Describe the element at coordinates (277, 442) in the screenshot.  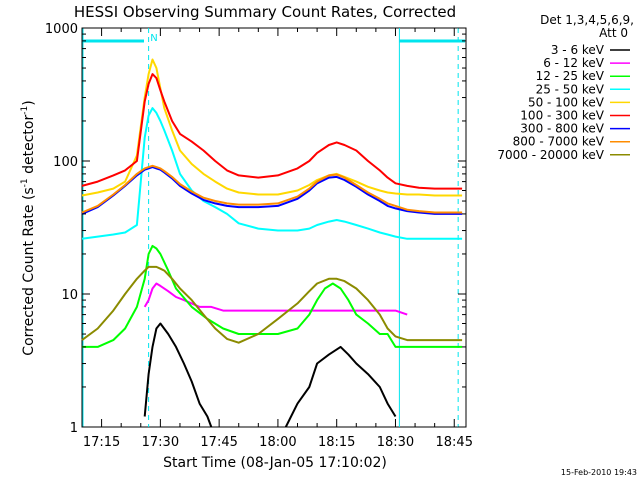
I see `x-tick-label: 18:00` at that location.